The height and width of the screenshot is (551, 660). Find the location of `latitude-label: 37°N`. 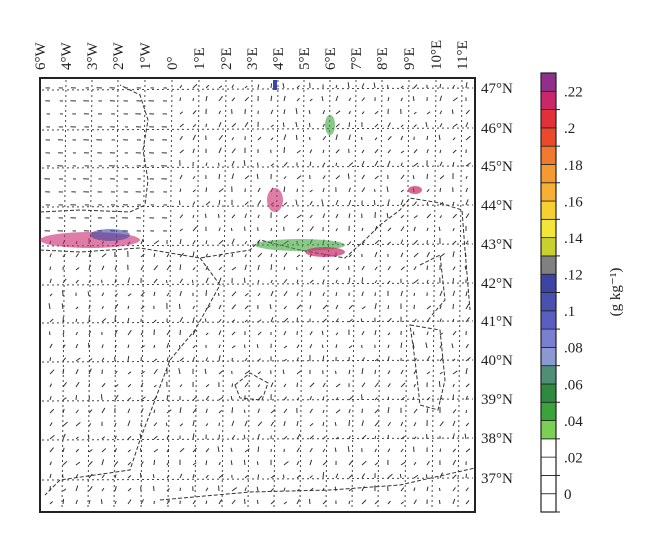

latitude-label: 37°N is located at coordinates (497, 479).